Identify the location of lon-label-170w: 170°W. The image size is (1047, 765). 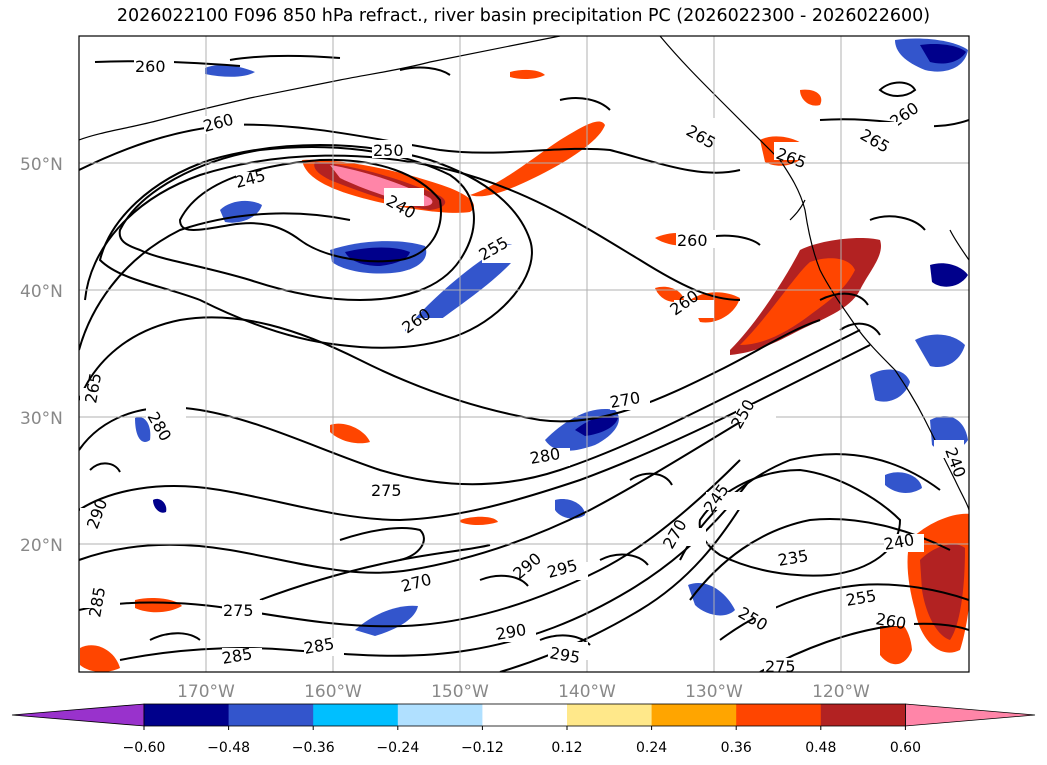
(206, 692).